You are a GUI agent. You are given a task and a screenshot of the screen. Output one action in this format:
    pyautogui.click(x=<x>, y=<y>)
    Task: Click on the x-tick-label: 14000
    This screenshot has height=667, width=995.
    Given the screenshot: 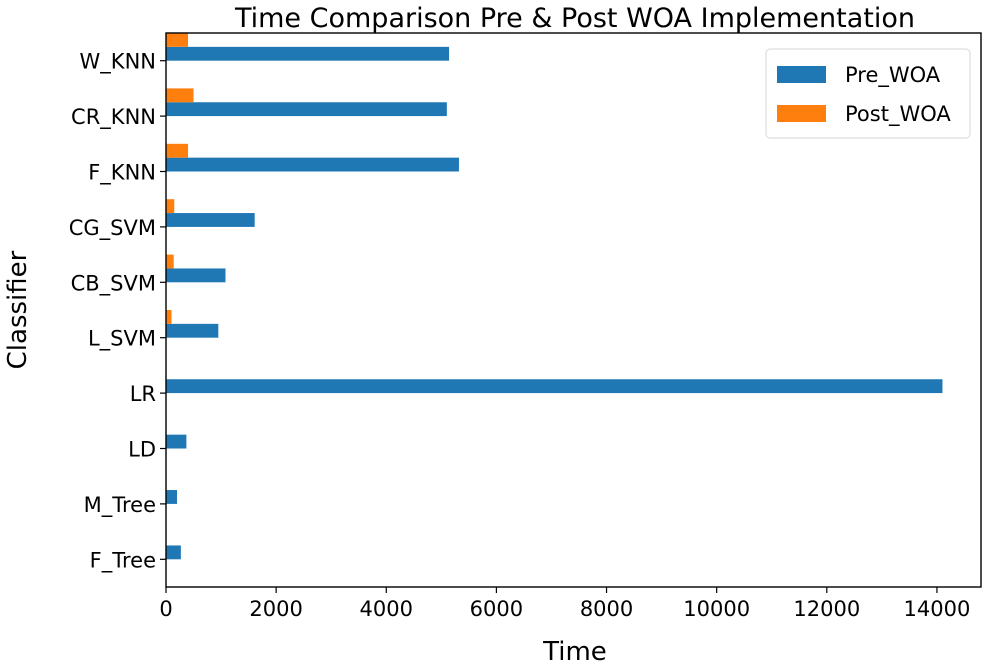 What is the action you would take?
    pyautogui.click(x=937, y=609)
    